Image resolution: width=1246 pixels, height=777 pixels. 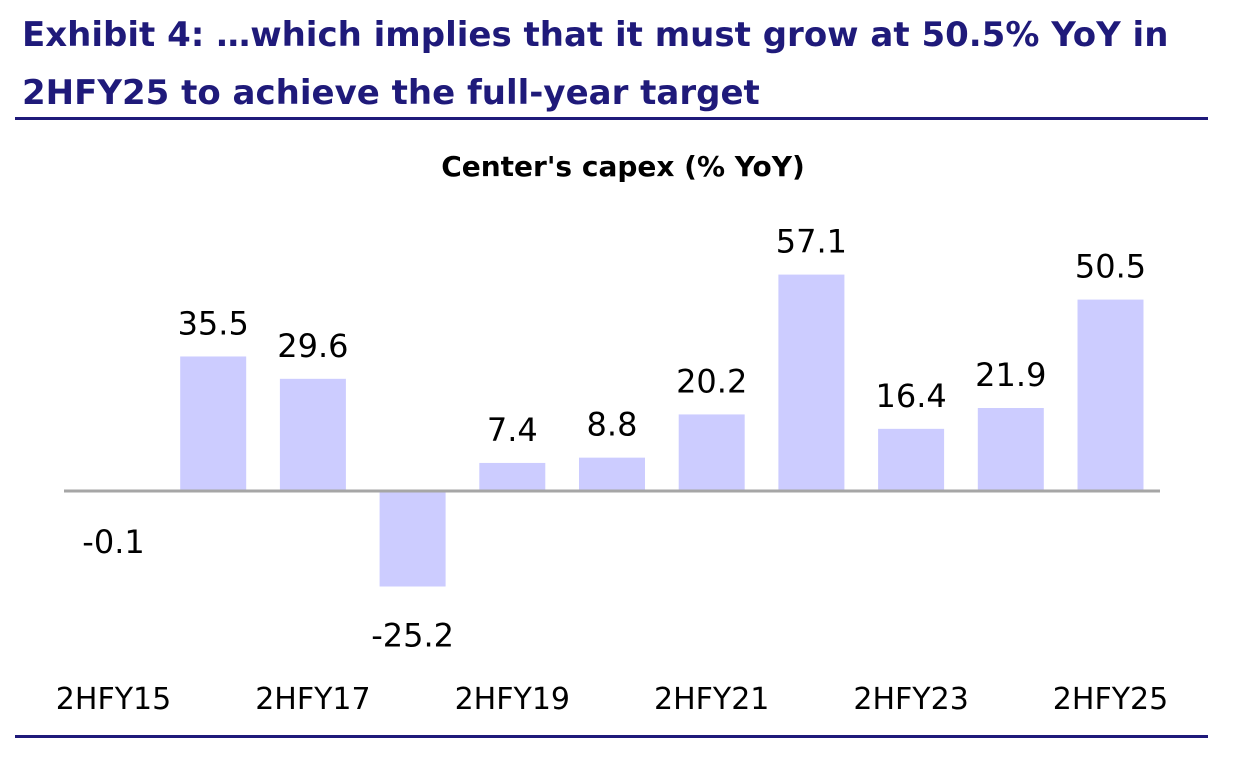 What do you see at coordinates (512, 430) in the screenshot?
I see `data-label-2hfy19: 7.4` at bounding box center [512, 430].